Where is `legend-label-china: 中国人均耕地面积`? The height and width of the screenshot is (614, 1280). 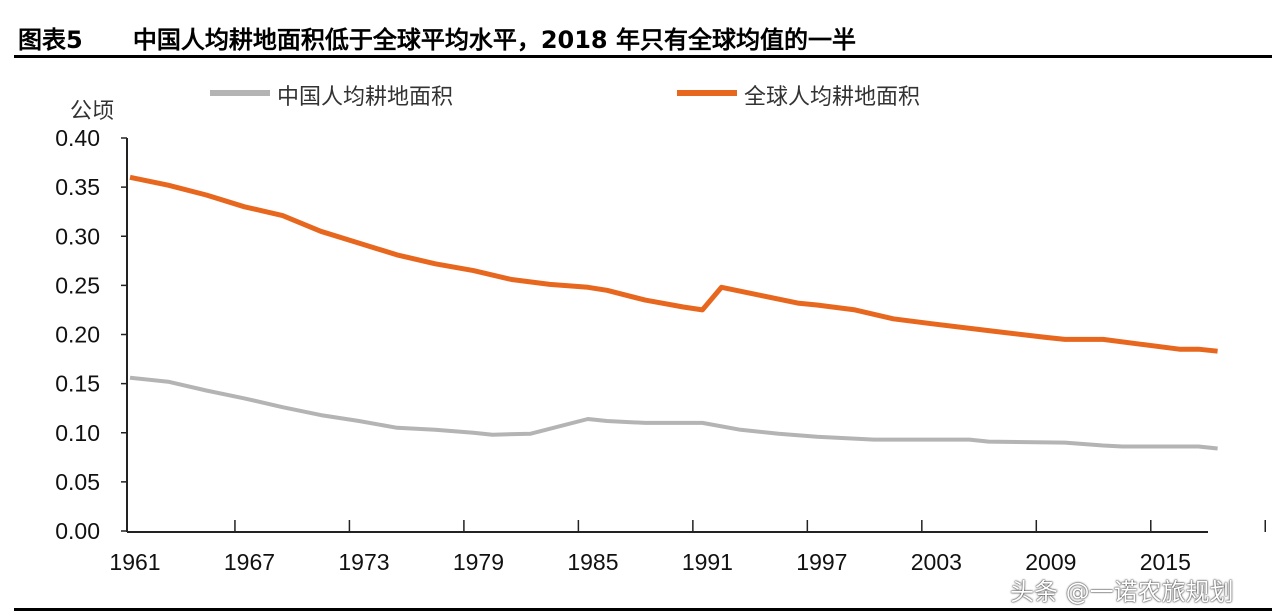
legend-label-china: 中国人均耕地面积 is located at coordinates (365, 97).